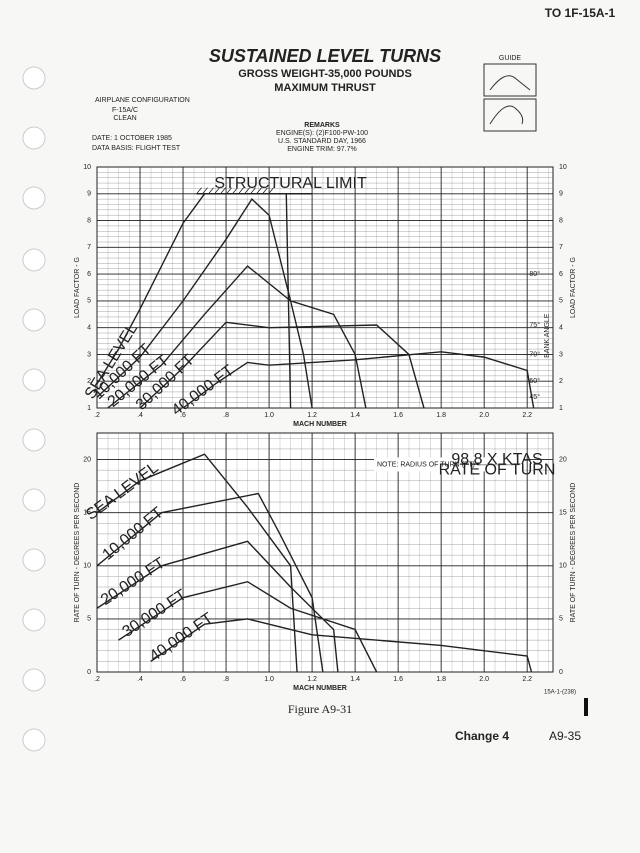  Describe the element at coordinates (89, 194) in the screenshot. I see `y-tick-label: 9` at that location.